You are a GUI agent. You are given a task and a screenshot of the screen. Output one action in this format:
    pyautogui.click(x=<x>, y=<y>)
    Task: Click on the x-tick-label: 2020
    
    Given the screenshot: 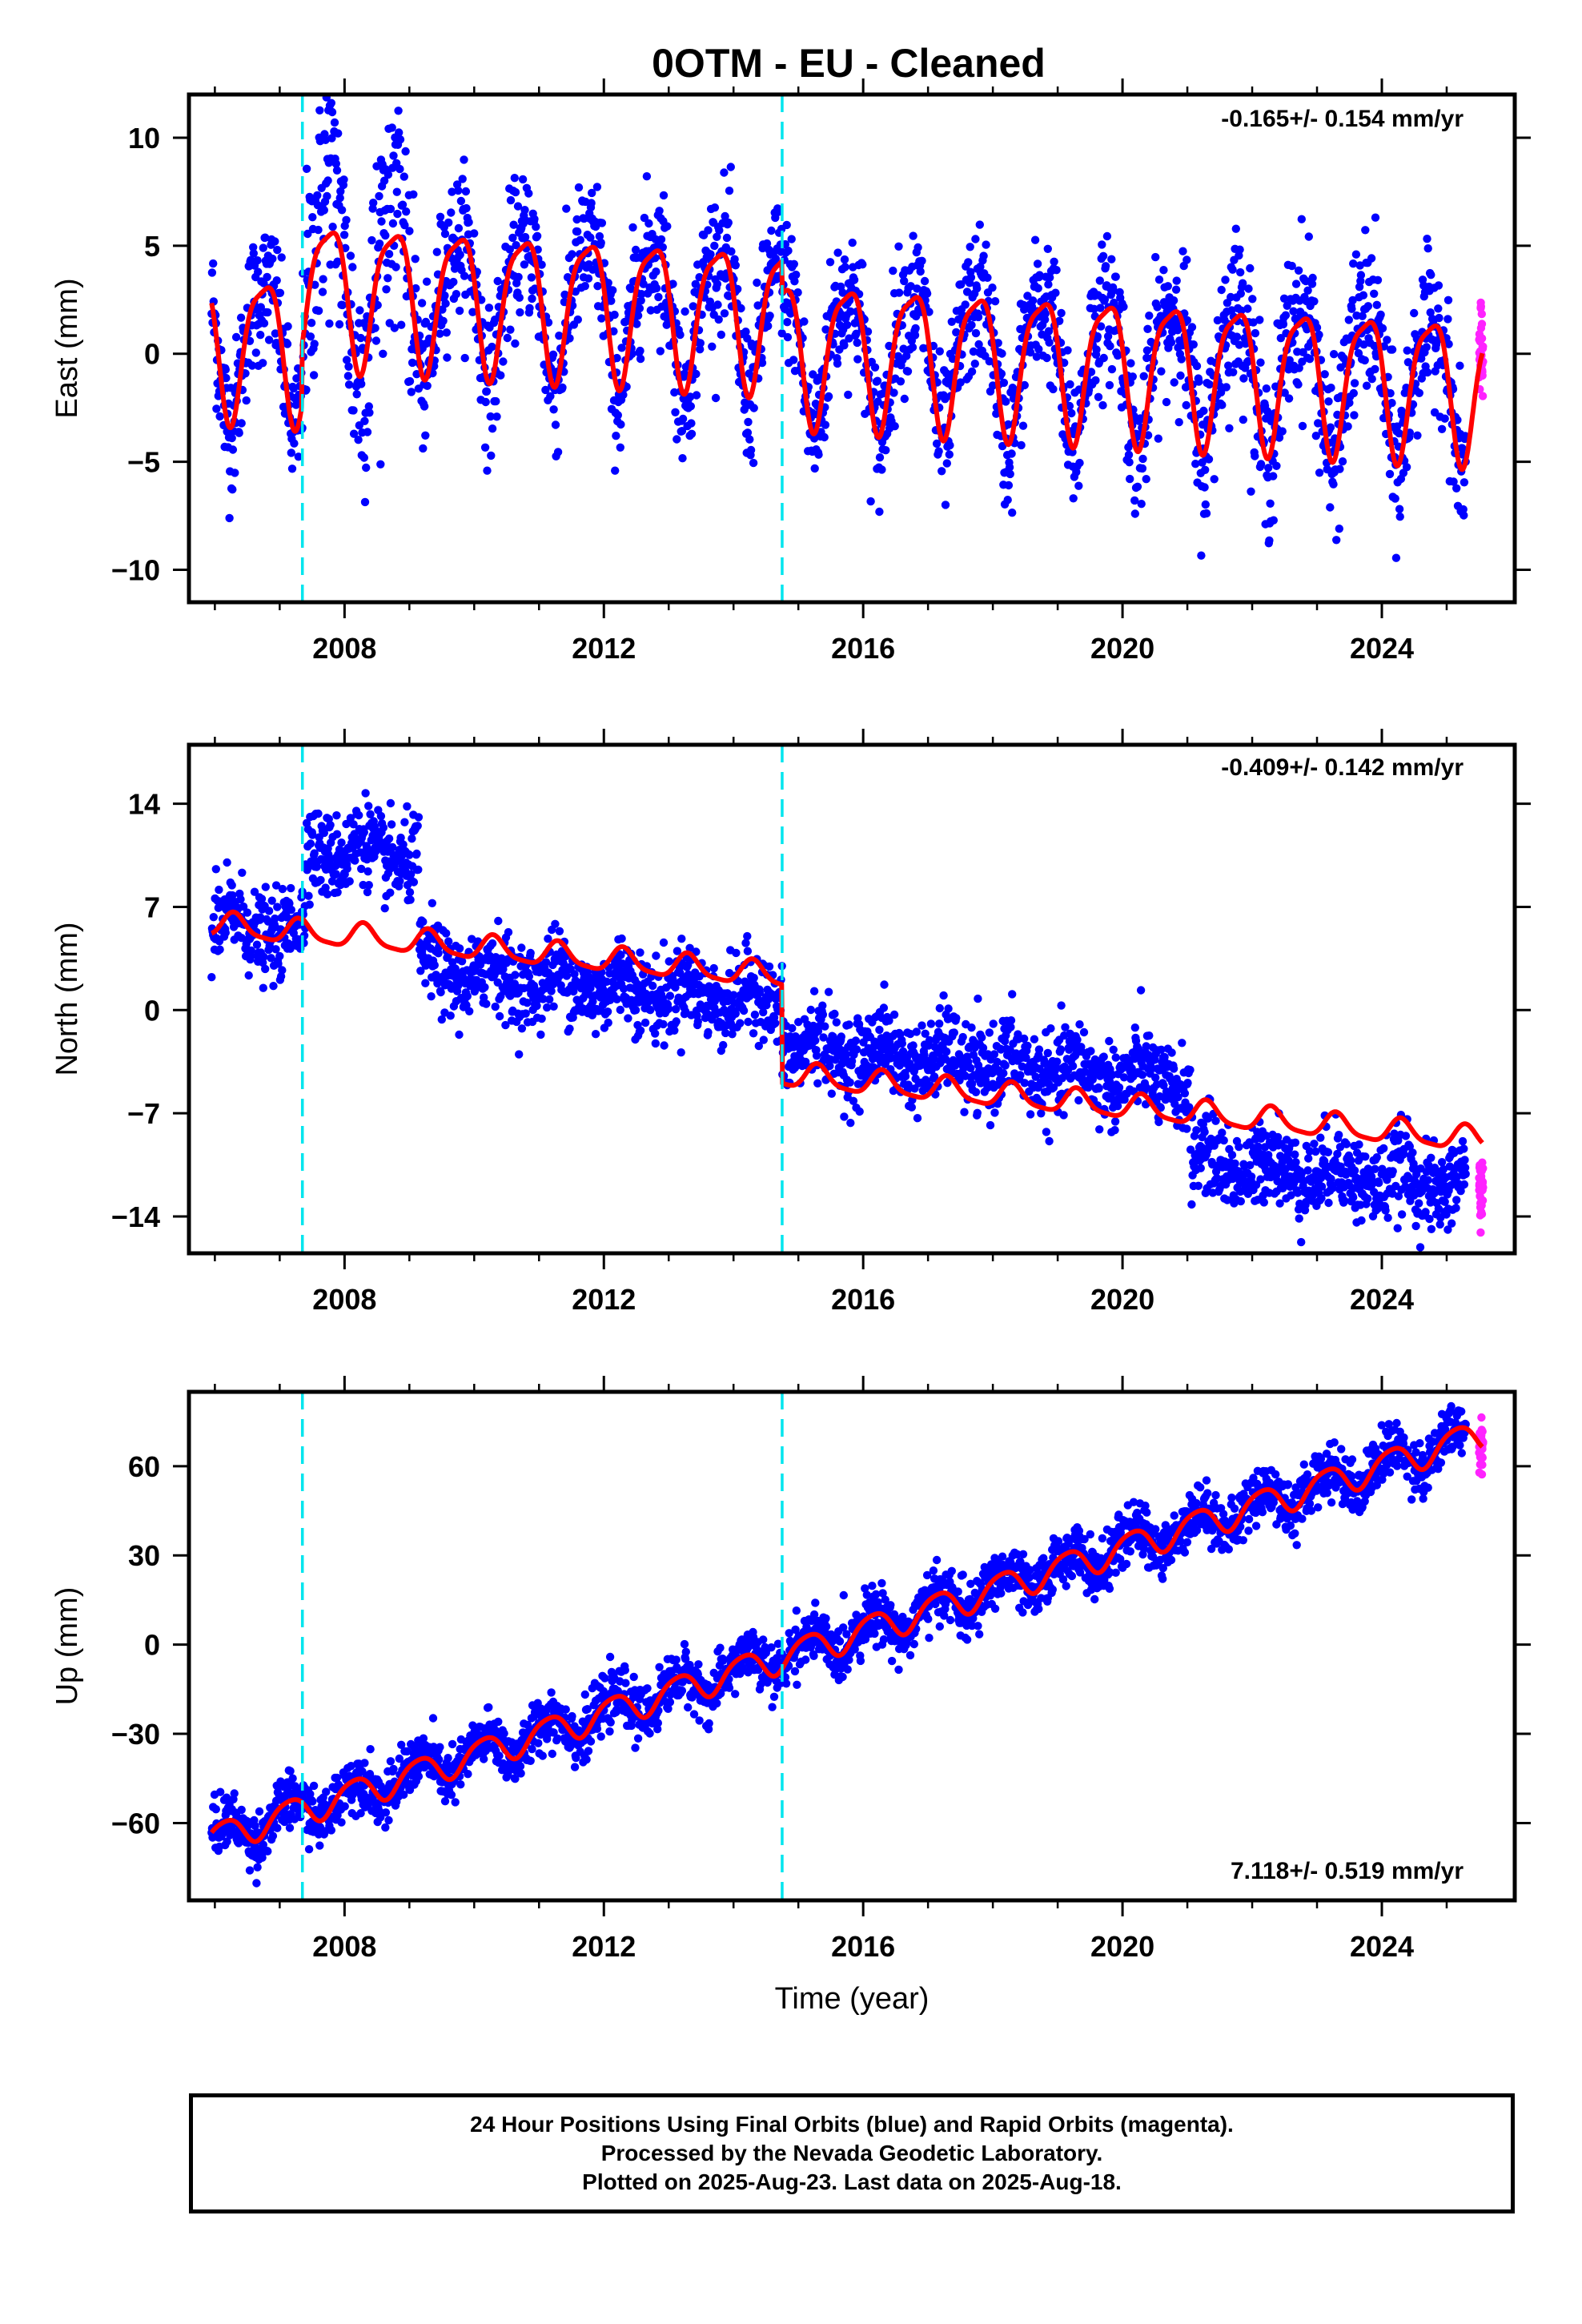 What is the action you would take?
    pyautogui.click(x=1122, y=648)
    